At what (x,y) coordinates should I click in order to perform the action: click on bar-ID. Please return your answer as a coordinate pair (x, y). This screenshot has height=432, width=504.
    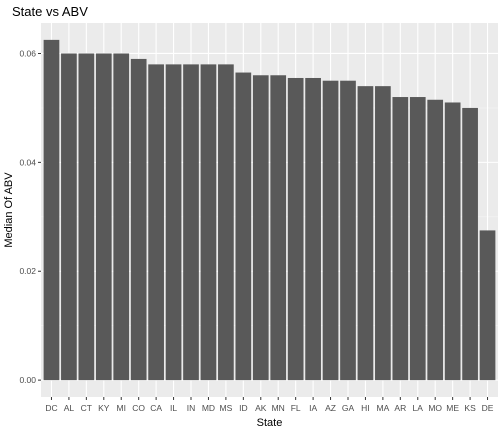
    Looking at the image, I should click on (243, 226).